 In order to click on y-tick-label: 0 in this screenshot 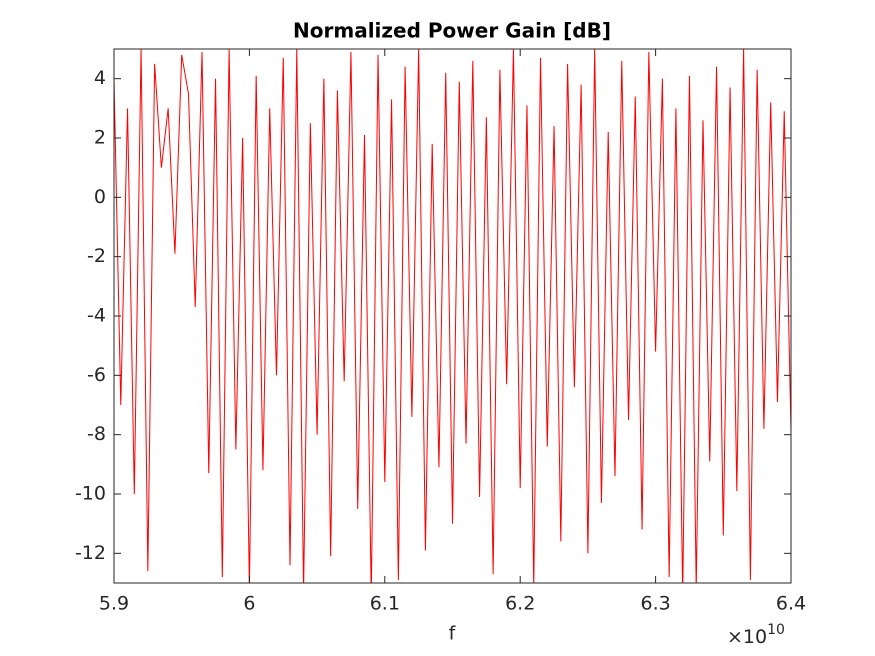, I will do `click(100, 197)`.